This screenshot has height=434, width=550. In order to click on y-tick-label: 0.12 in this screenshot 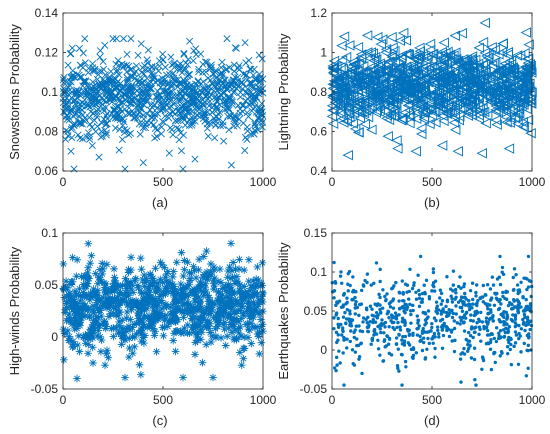, I will do `click(47, 53)`.